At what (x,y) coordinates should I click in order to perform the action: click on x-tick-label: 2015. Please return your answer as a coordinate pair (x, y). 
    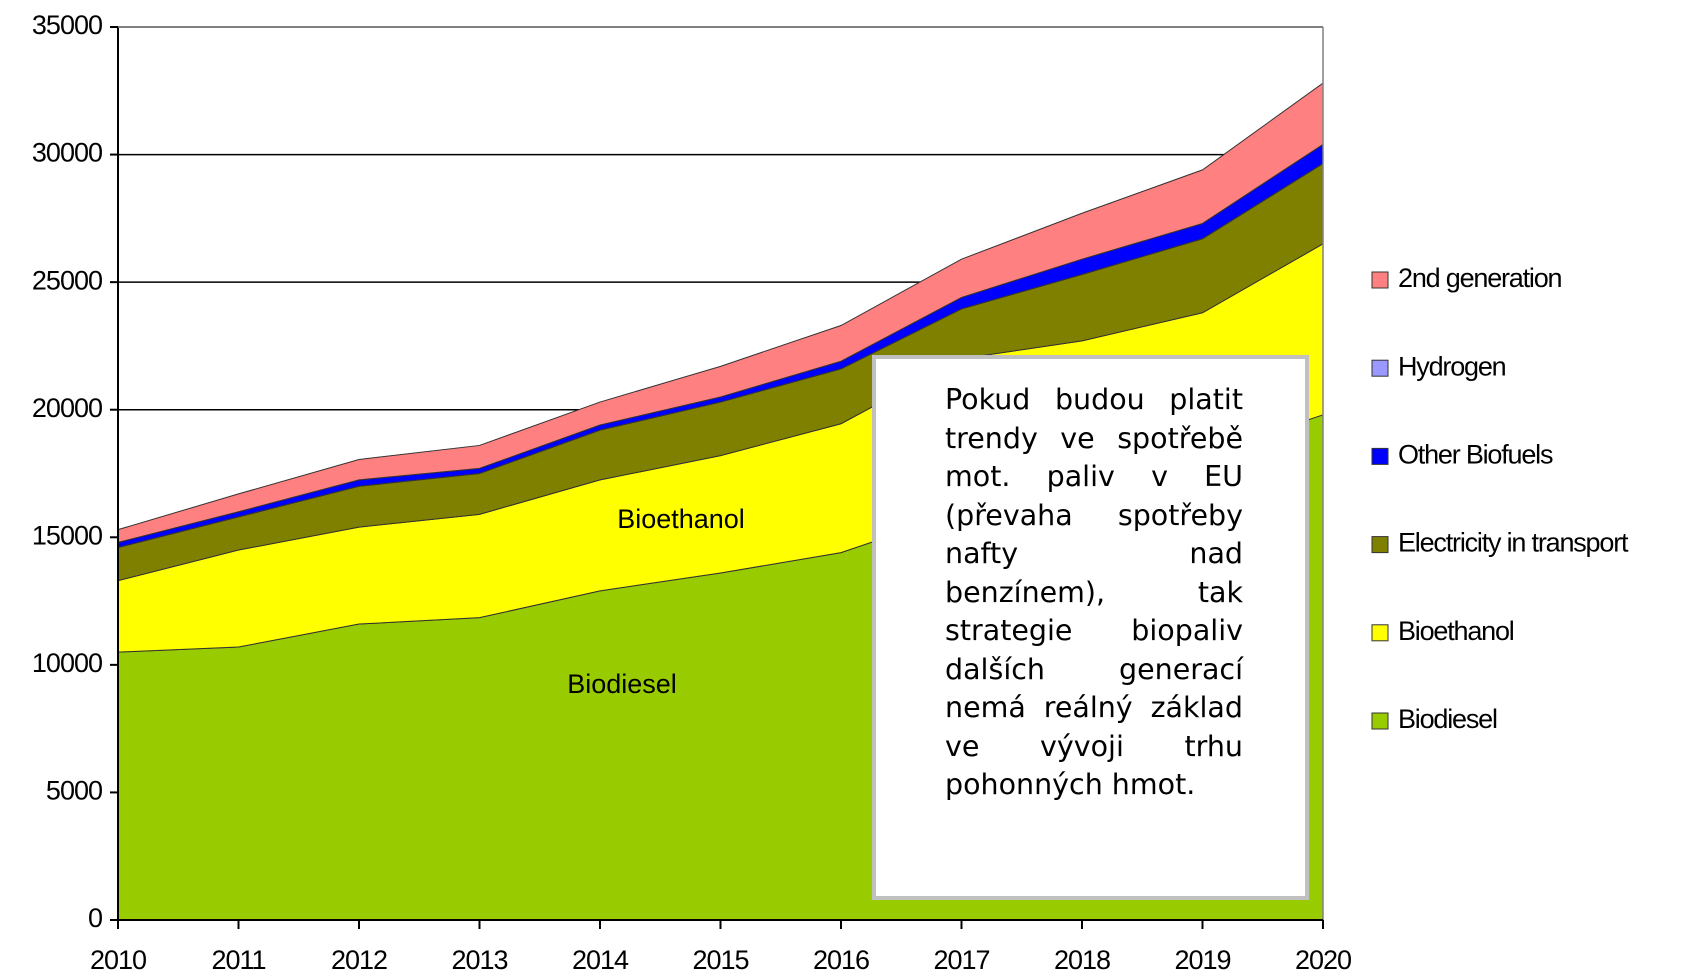
    Looking at the image, I should click on (720, 960).